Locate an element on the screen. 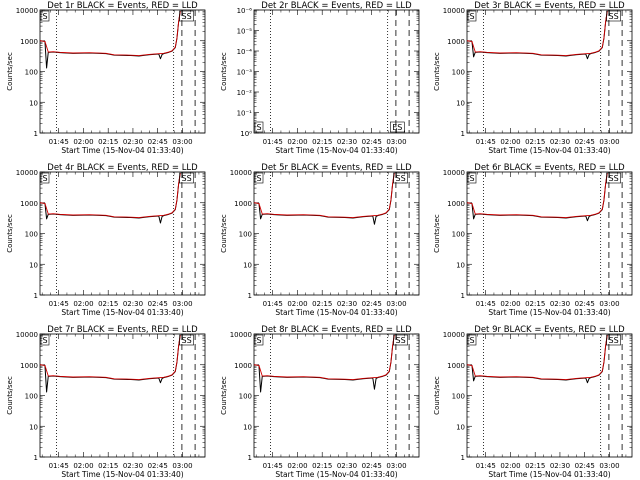 The width and height of the screenshot is (640, 480). chart-title: Det 5r BLACK = Events, RED = LLD is located at coordinates (336, 168).